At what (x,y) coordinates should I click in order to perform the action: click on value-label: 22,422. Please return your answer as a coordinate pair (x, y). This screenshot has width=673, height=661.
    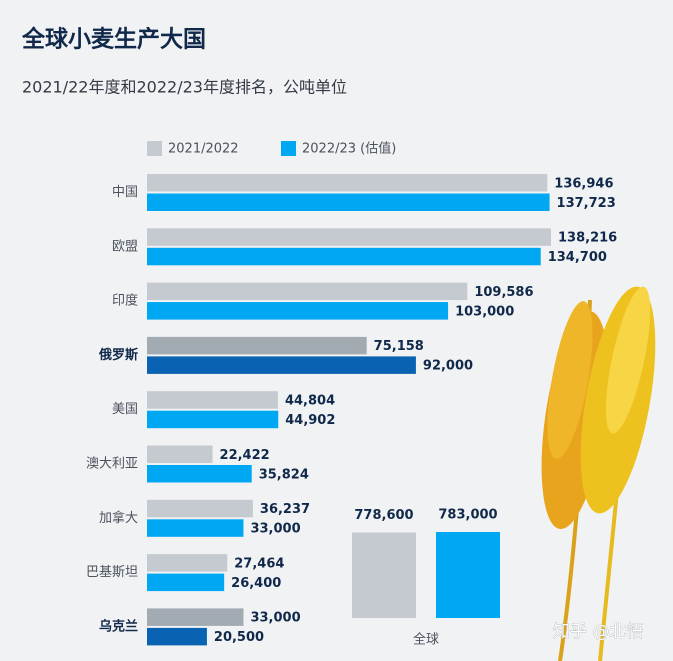
    Looking at the image, I should click on (245, 455).